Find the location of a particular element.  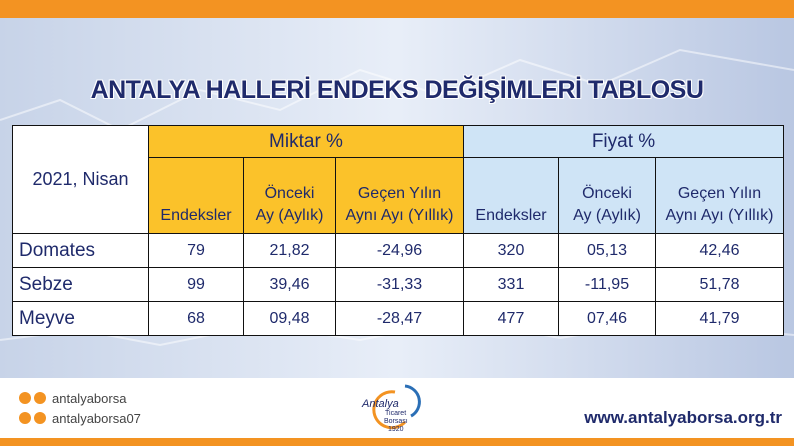

cell: 07,46 is located at coordinates (607, 318).